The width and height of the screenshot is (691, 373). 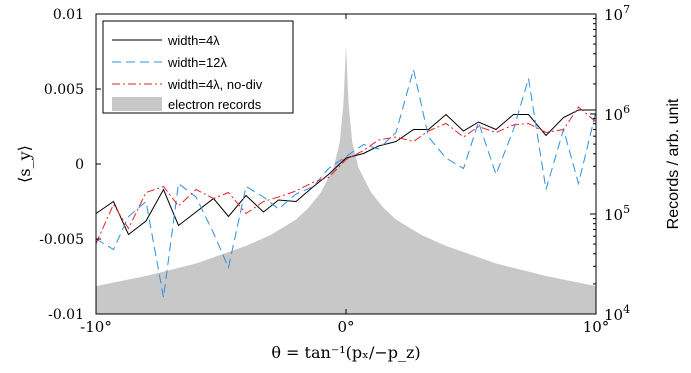 What do you see at coordinates (596, 327) in the screenshot?
I see `x-tick-label: 10°` at bounding box center [596, 327].